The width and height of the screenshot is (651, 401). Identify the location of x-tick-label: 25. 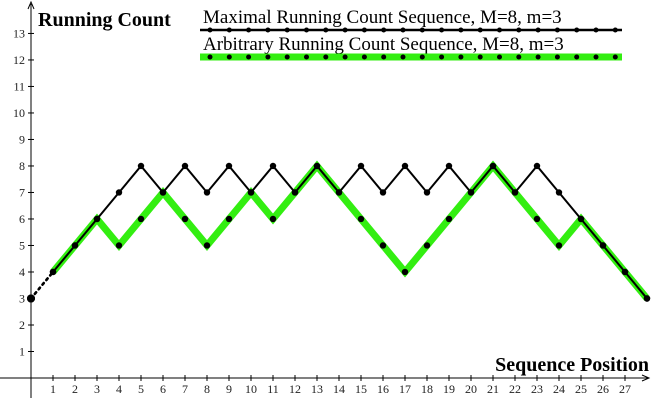
(581, 389).